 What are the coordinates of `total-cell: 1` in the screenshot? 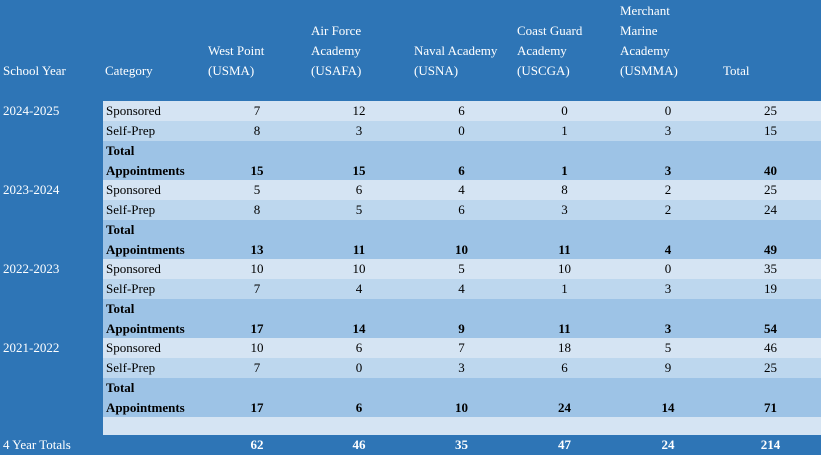 It's located at (564, 170).